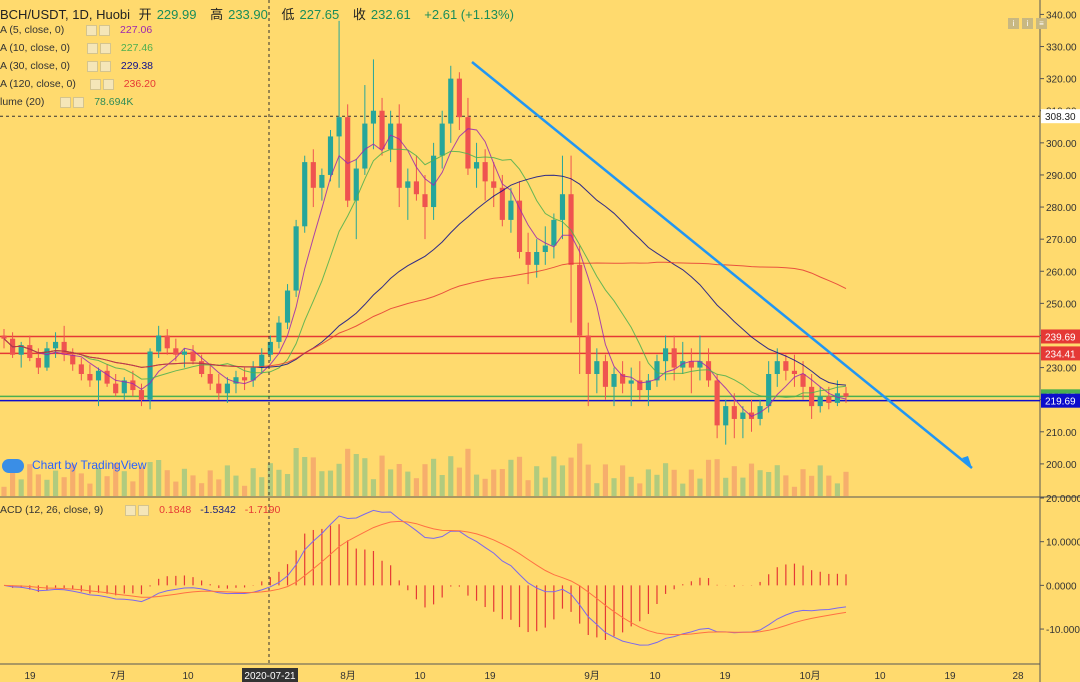 The height and width of the screenshot is (682, 1080). I want to click on indicator-value: 227.46, so click(137, 48).